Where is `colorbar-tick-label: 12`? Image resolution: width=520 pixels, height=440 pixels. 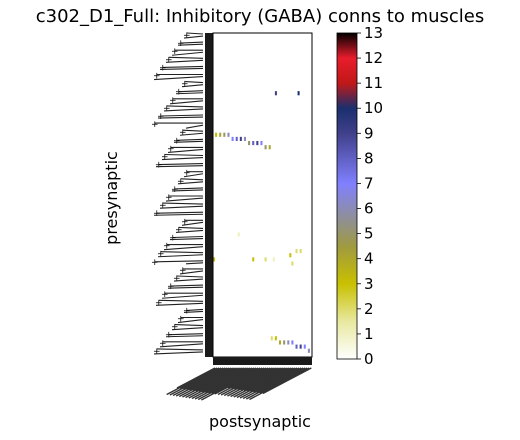 colorbar-tick-label: 12 is located at coordinates (373, 58).